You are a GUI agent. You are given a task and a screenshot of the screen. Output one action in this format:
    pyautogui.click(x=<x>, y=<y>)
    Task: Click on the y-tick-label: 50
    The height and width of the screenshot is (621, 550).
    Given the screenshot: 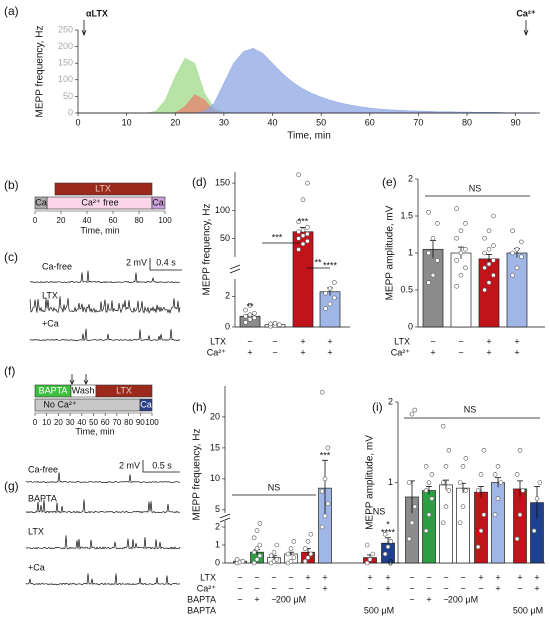 What is the action you would take?
    pyautogui.click(x=68, y=96)
    